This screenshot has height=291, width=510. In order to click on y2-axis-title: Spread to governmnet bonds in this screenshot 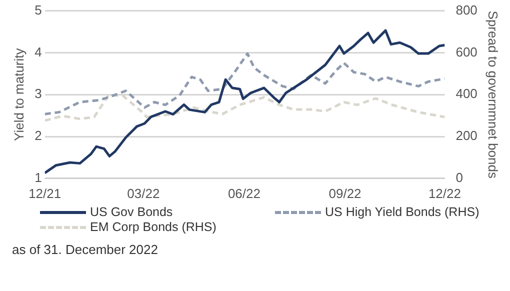, I will do `click(493, 94)`.